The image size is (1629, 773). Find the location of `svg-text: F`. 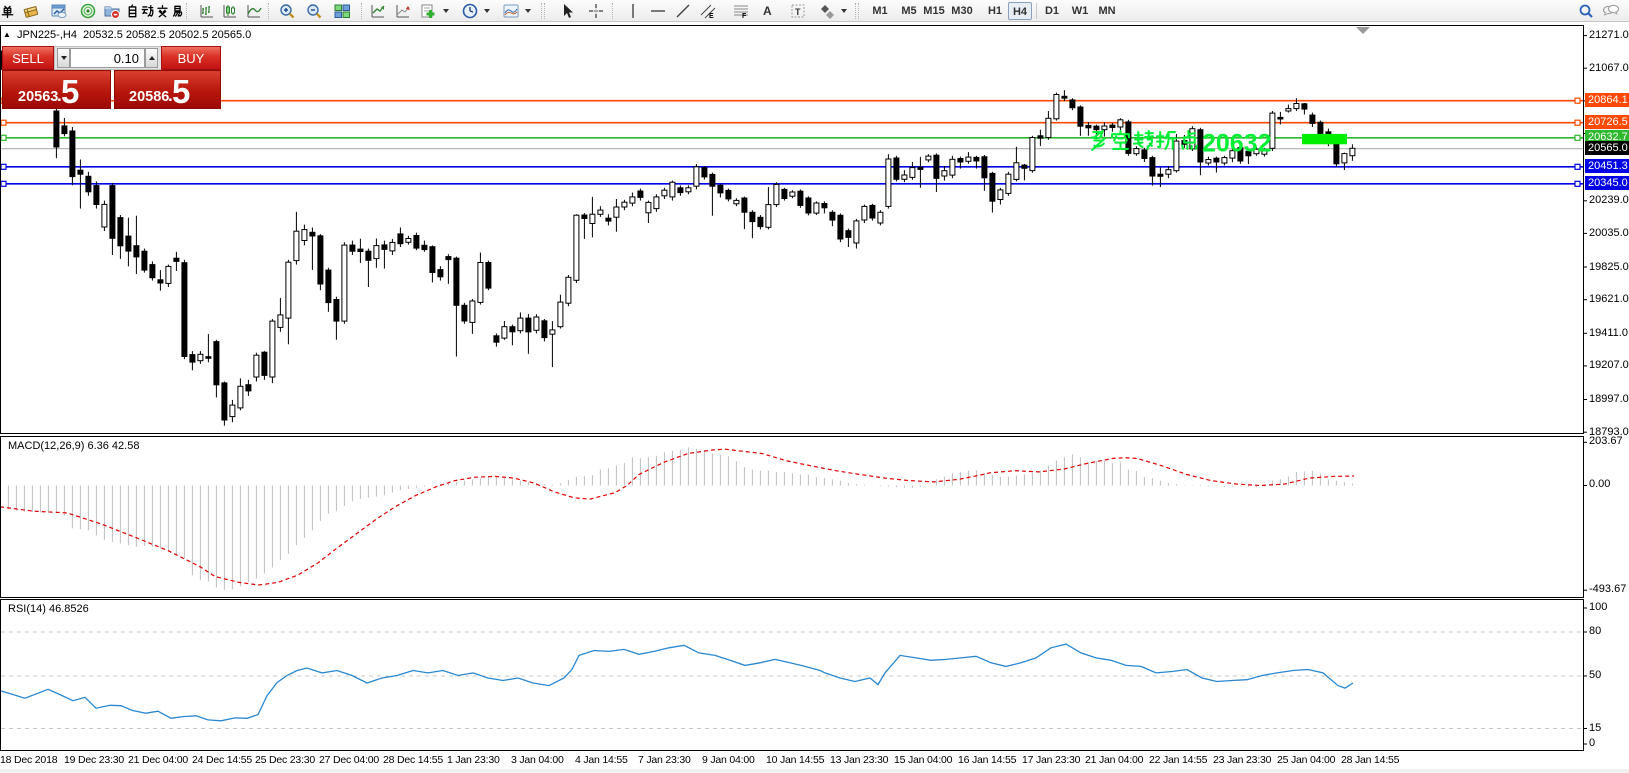

svg-text: F is located at coordinates (744, 16).